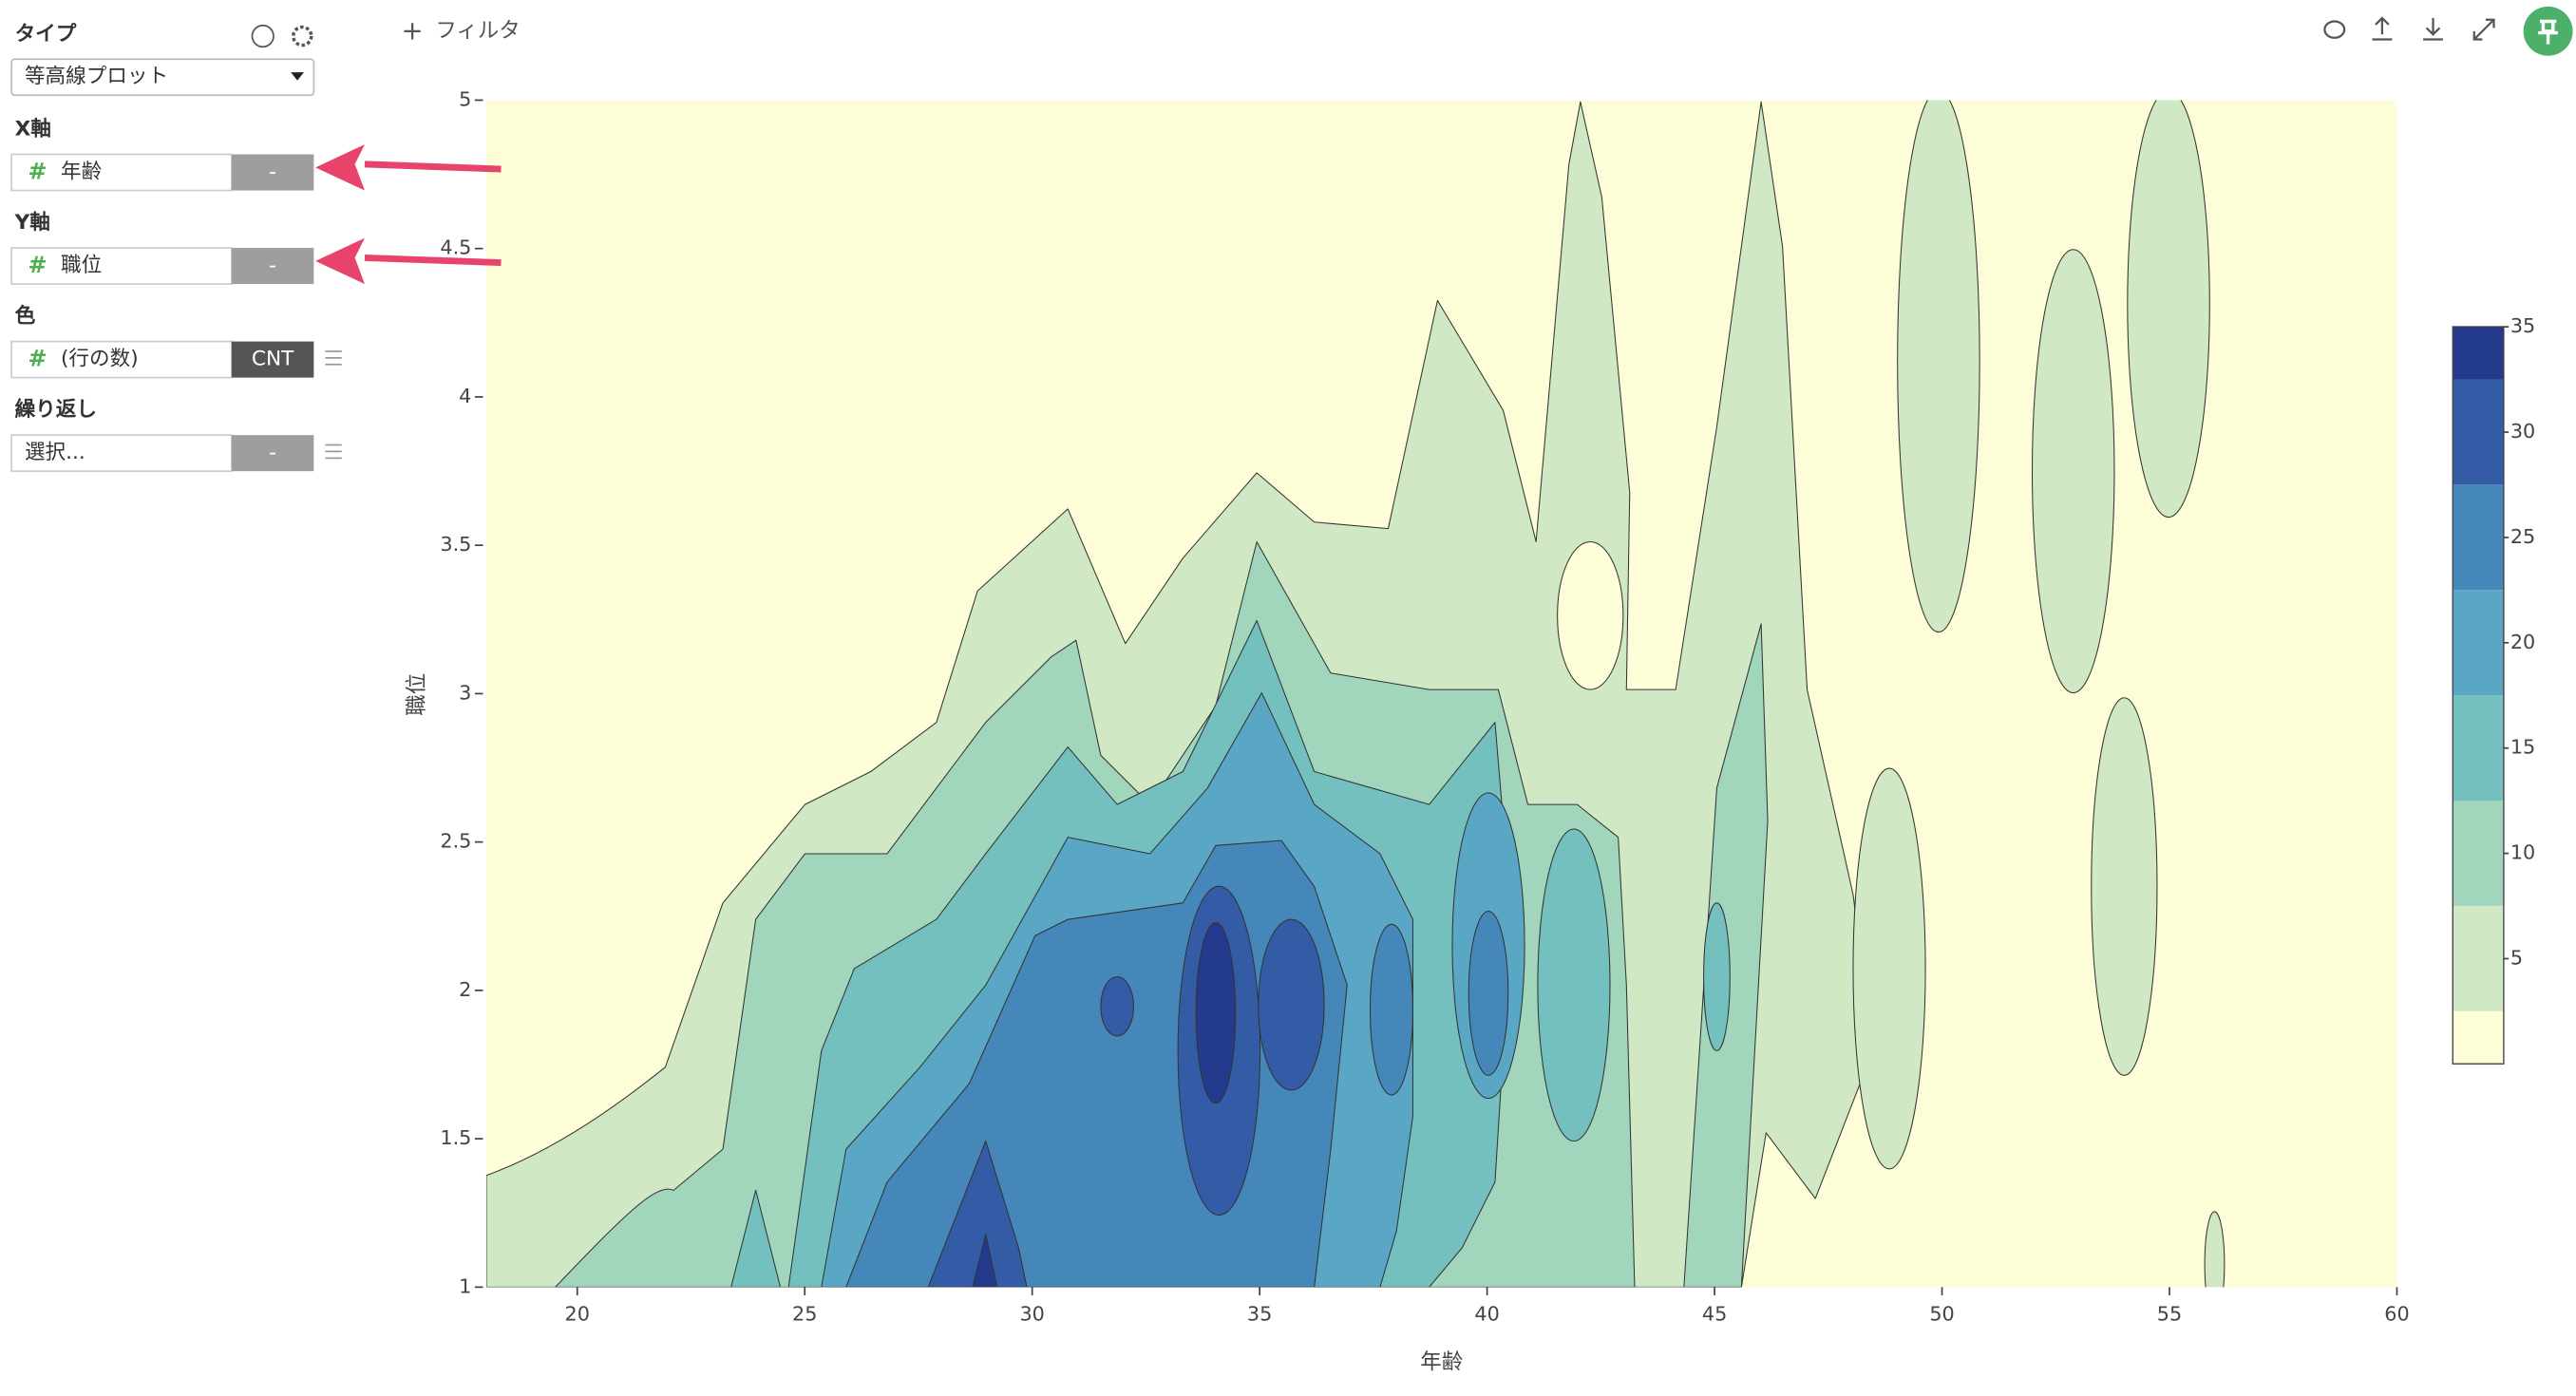  What do you see at coordinates (82, 172) in the screenshot?
I see `x-field-name: 年齢` at bounding box center [82, 172].